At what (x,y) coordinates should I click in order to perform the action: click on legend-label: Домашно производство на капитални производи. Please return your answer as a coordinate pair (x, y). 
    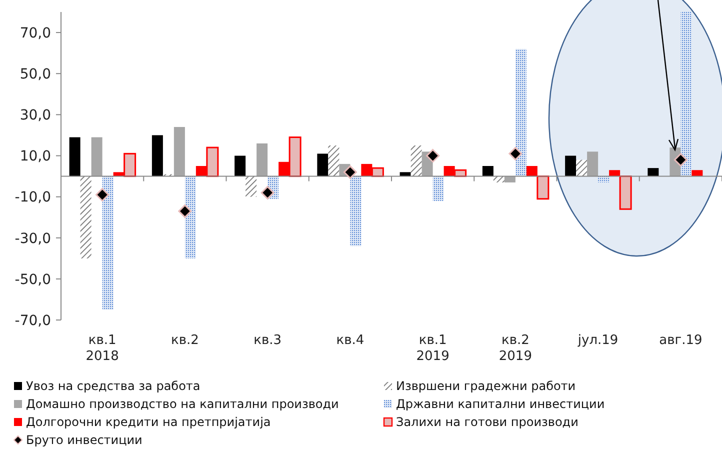
    Looking at the image, I should click on (182, 404).